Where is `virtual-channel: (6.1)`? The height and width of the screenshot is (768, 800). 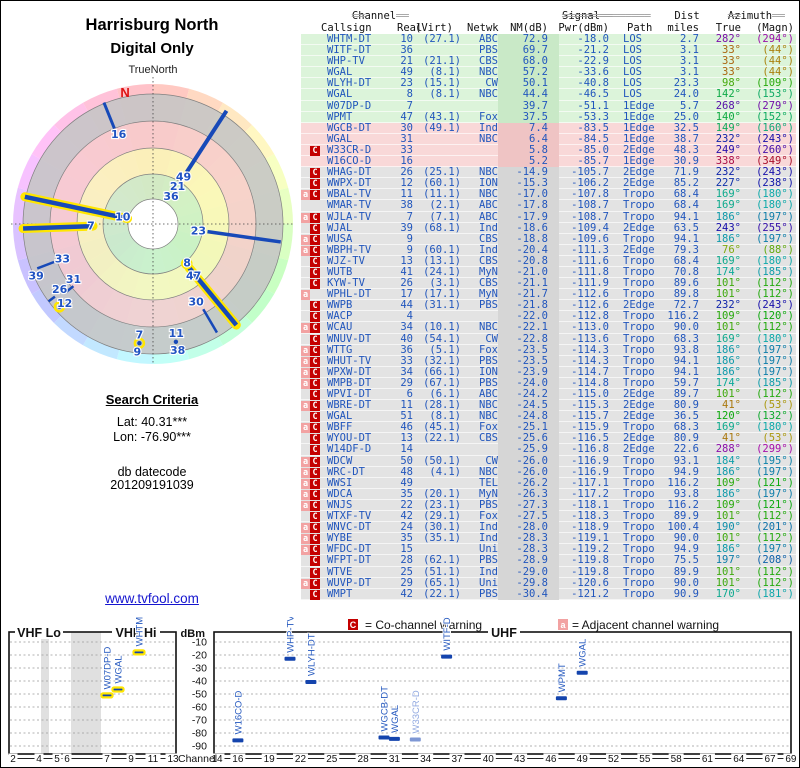
virtual-channel: (6.1) is located at coordinates (445, 394).